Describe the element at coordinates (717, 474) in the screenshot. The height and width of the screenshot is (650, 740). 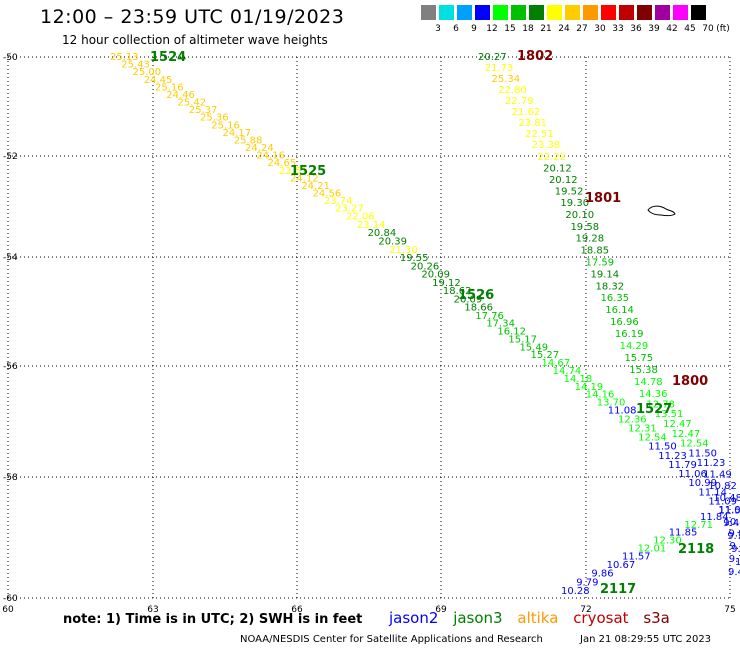
I see `wave-height-label: 11.49` at that location.